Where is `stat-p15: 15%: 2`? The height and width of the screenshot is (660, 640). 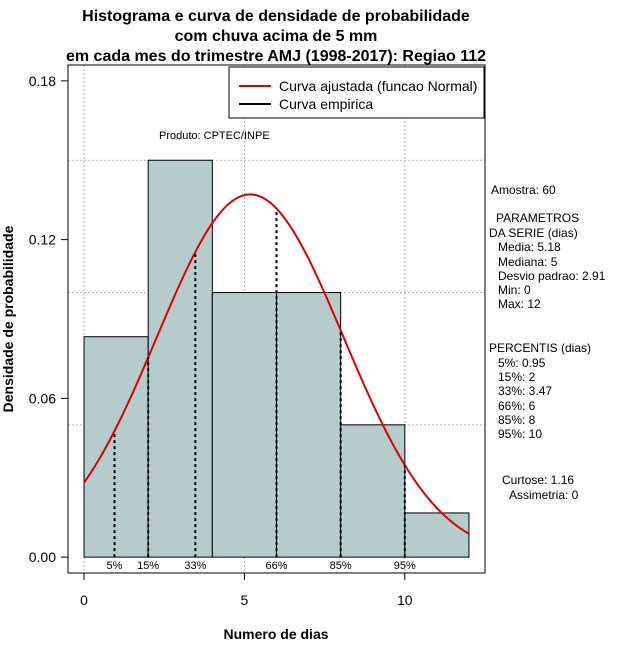
stat-p15: 15%: 2 is located at coordinates (517, 377).